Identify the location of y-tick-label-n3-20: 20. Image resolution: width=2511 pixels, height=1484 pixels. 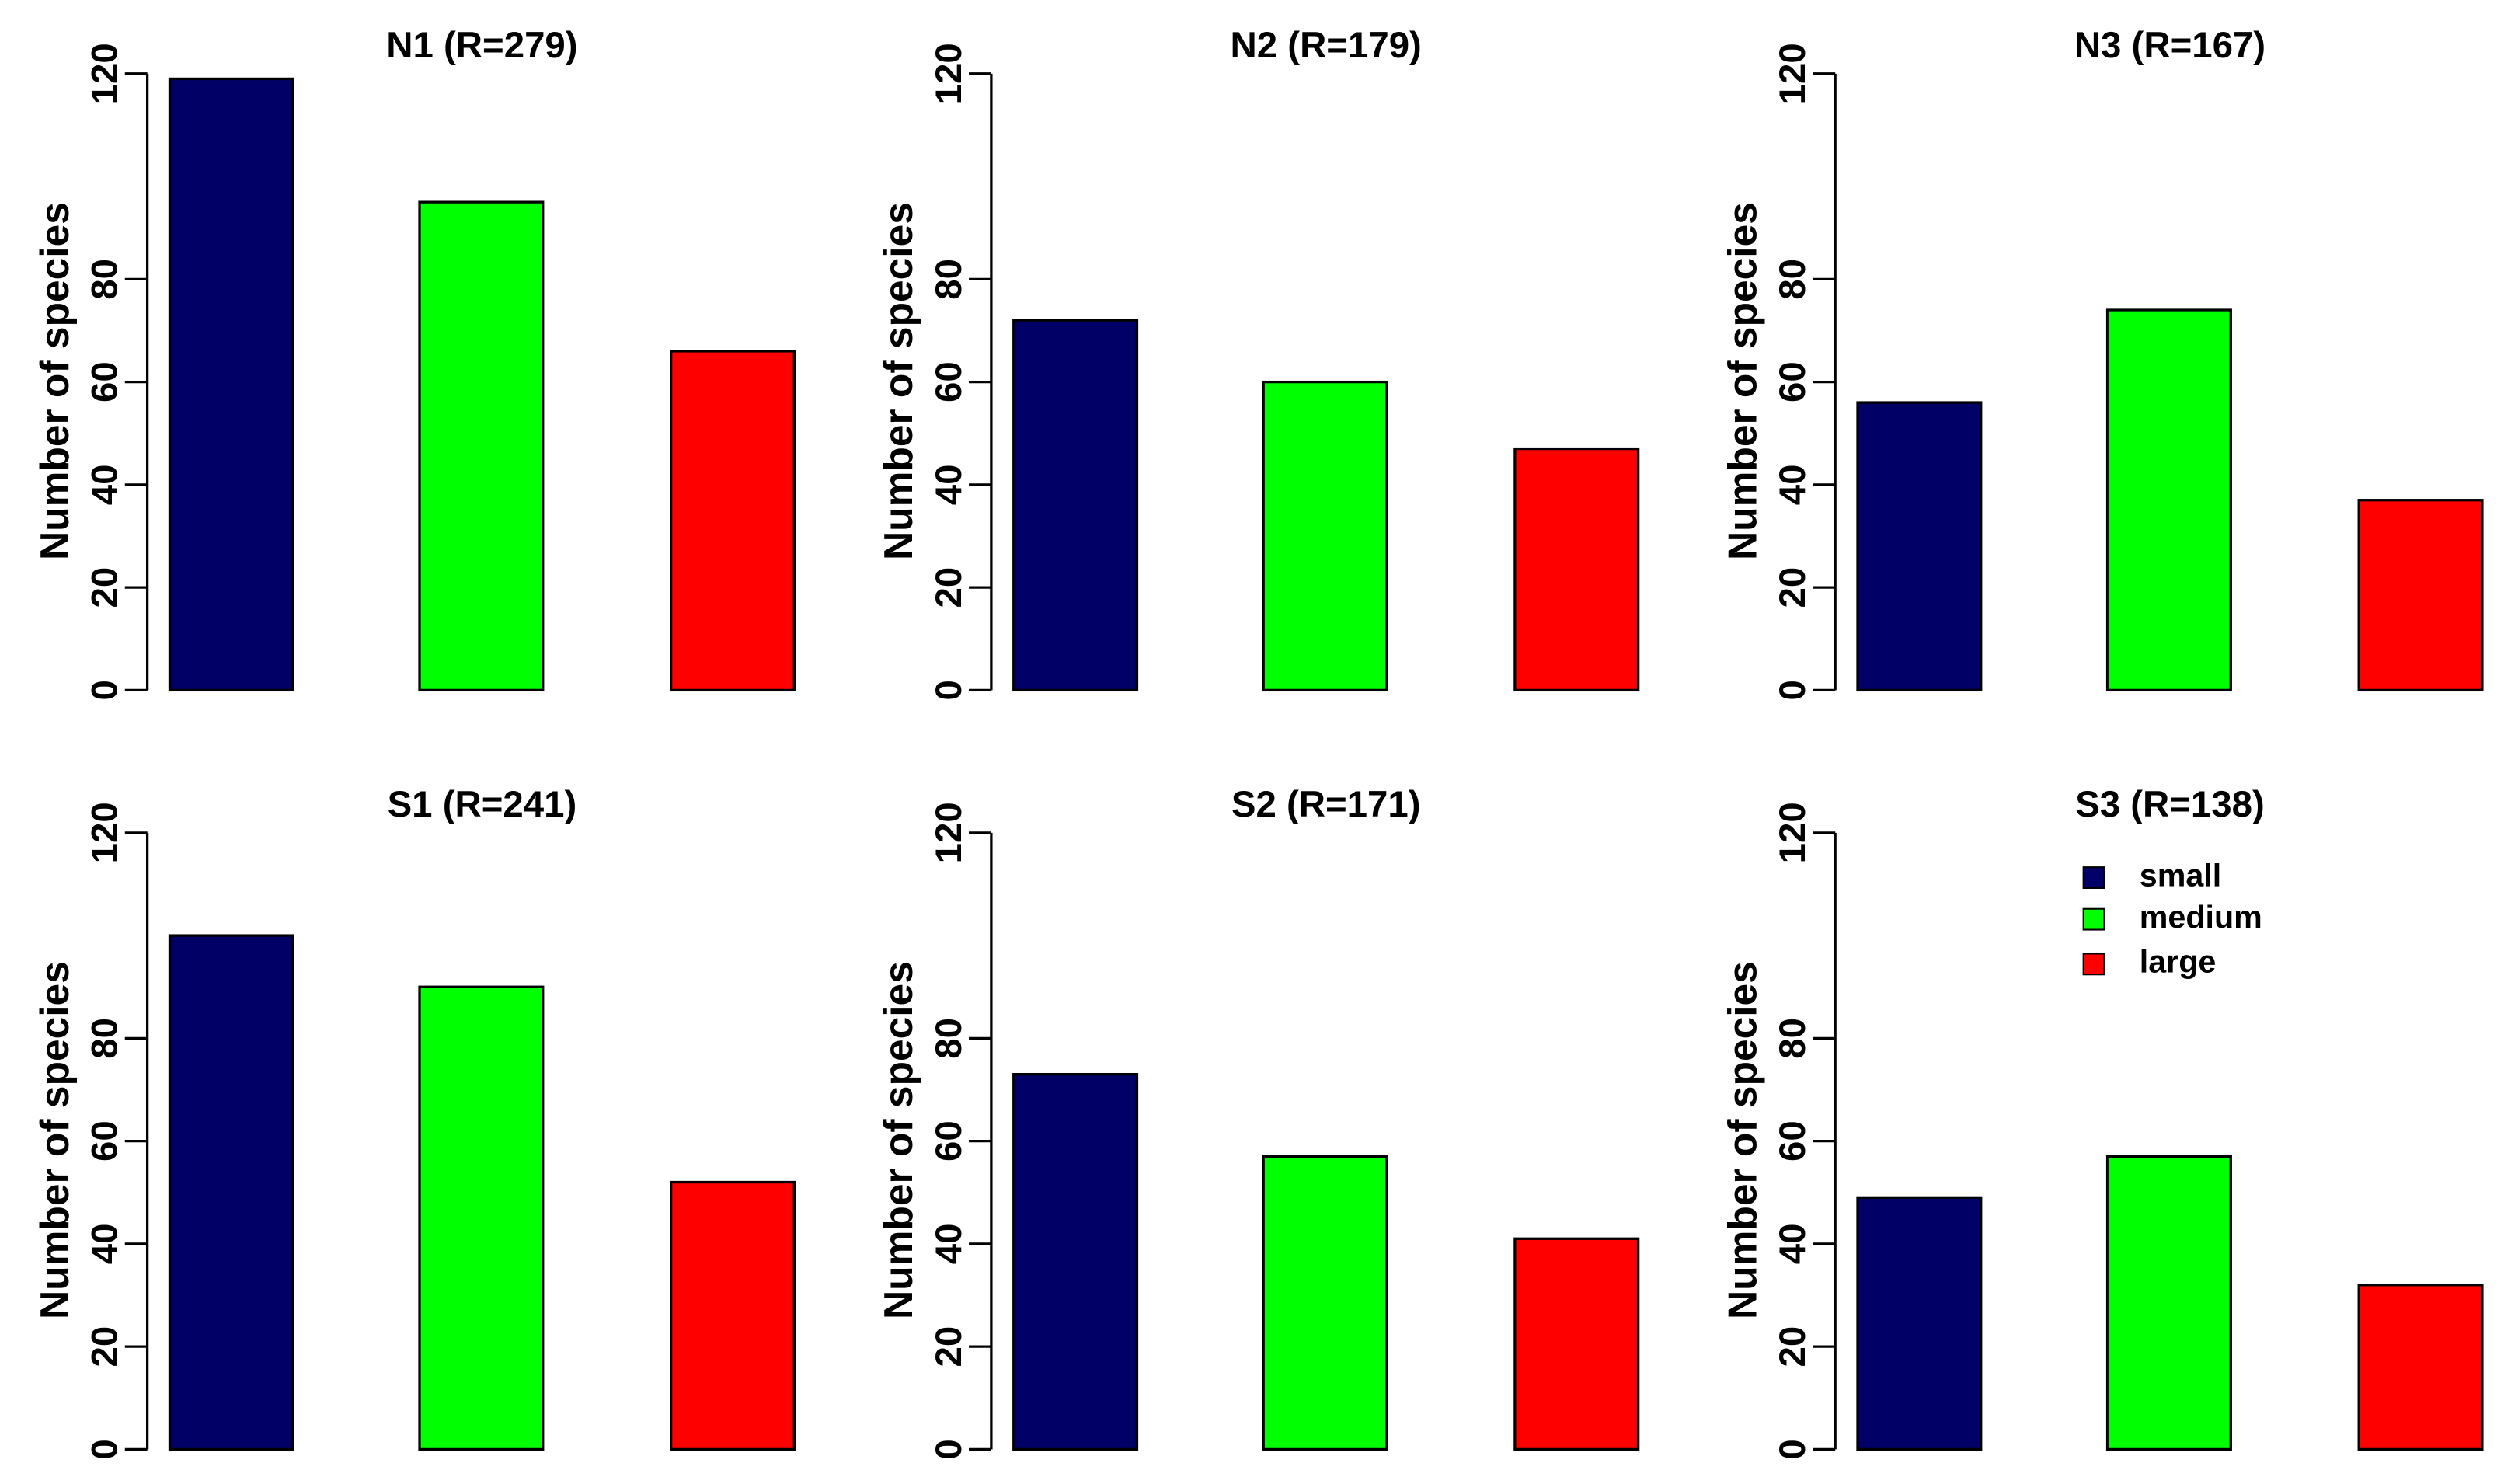
(1793, 587).